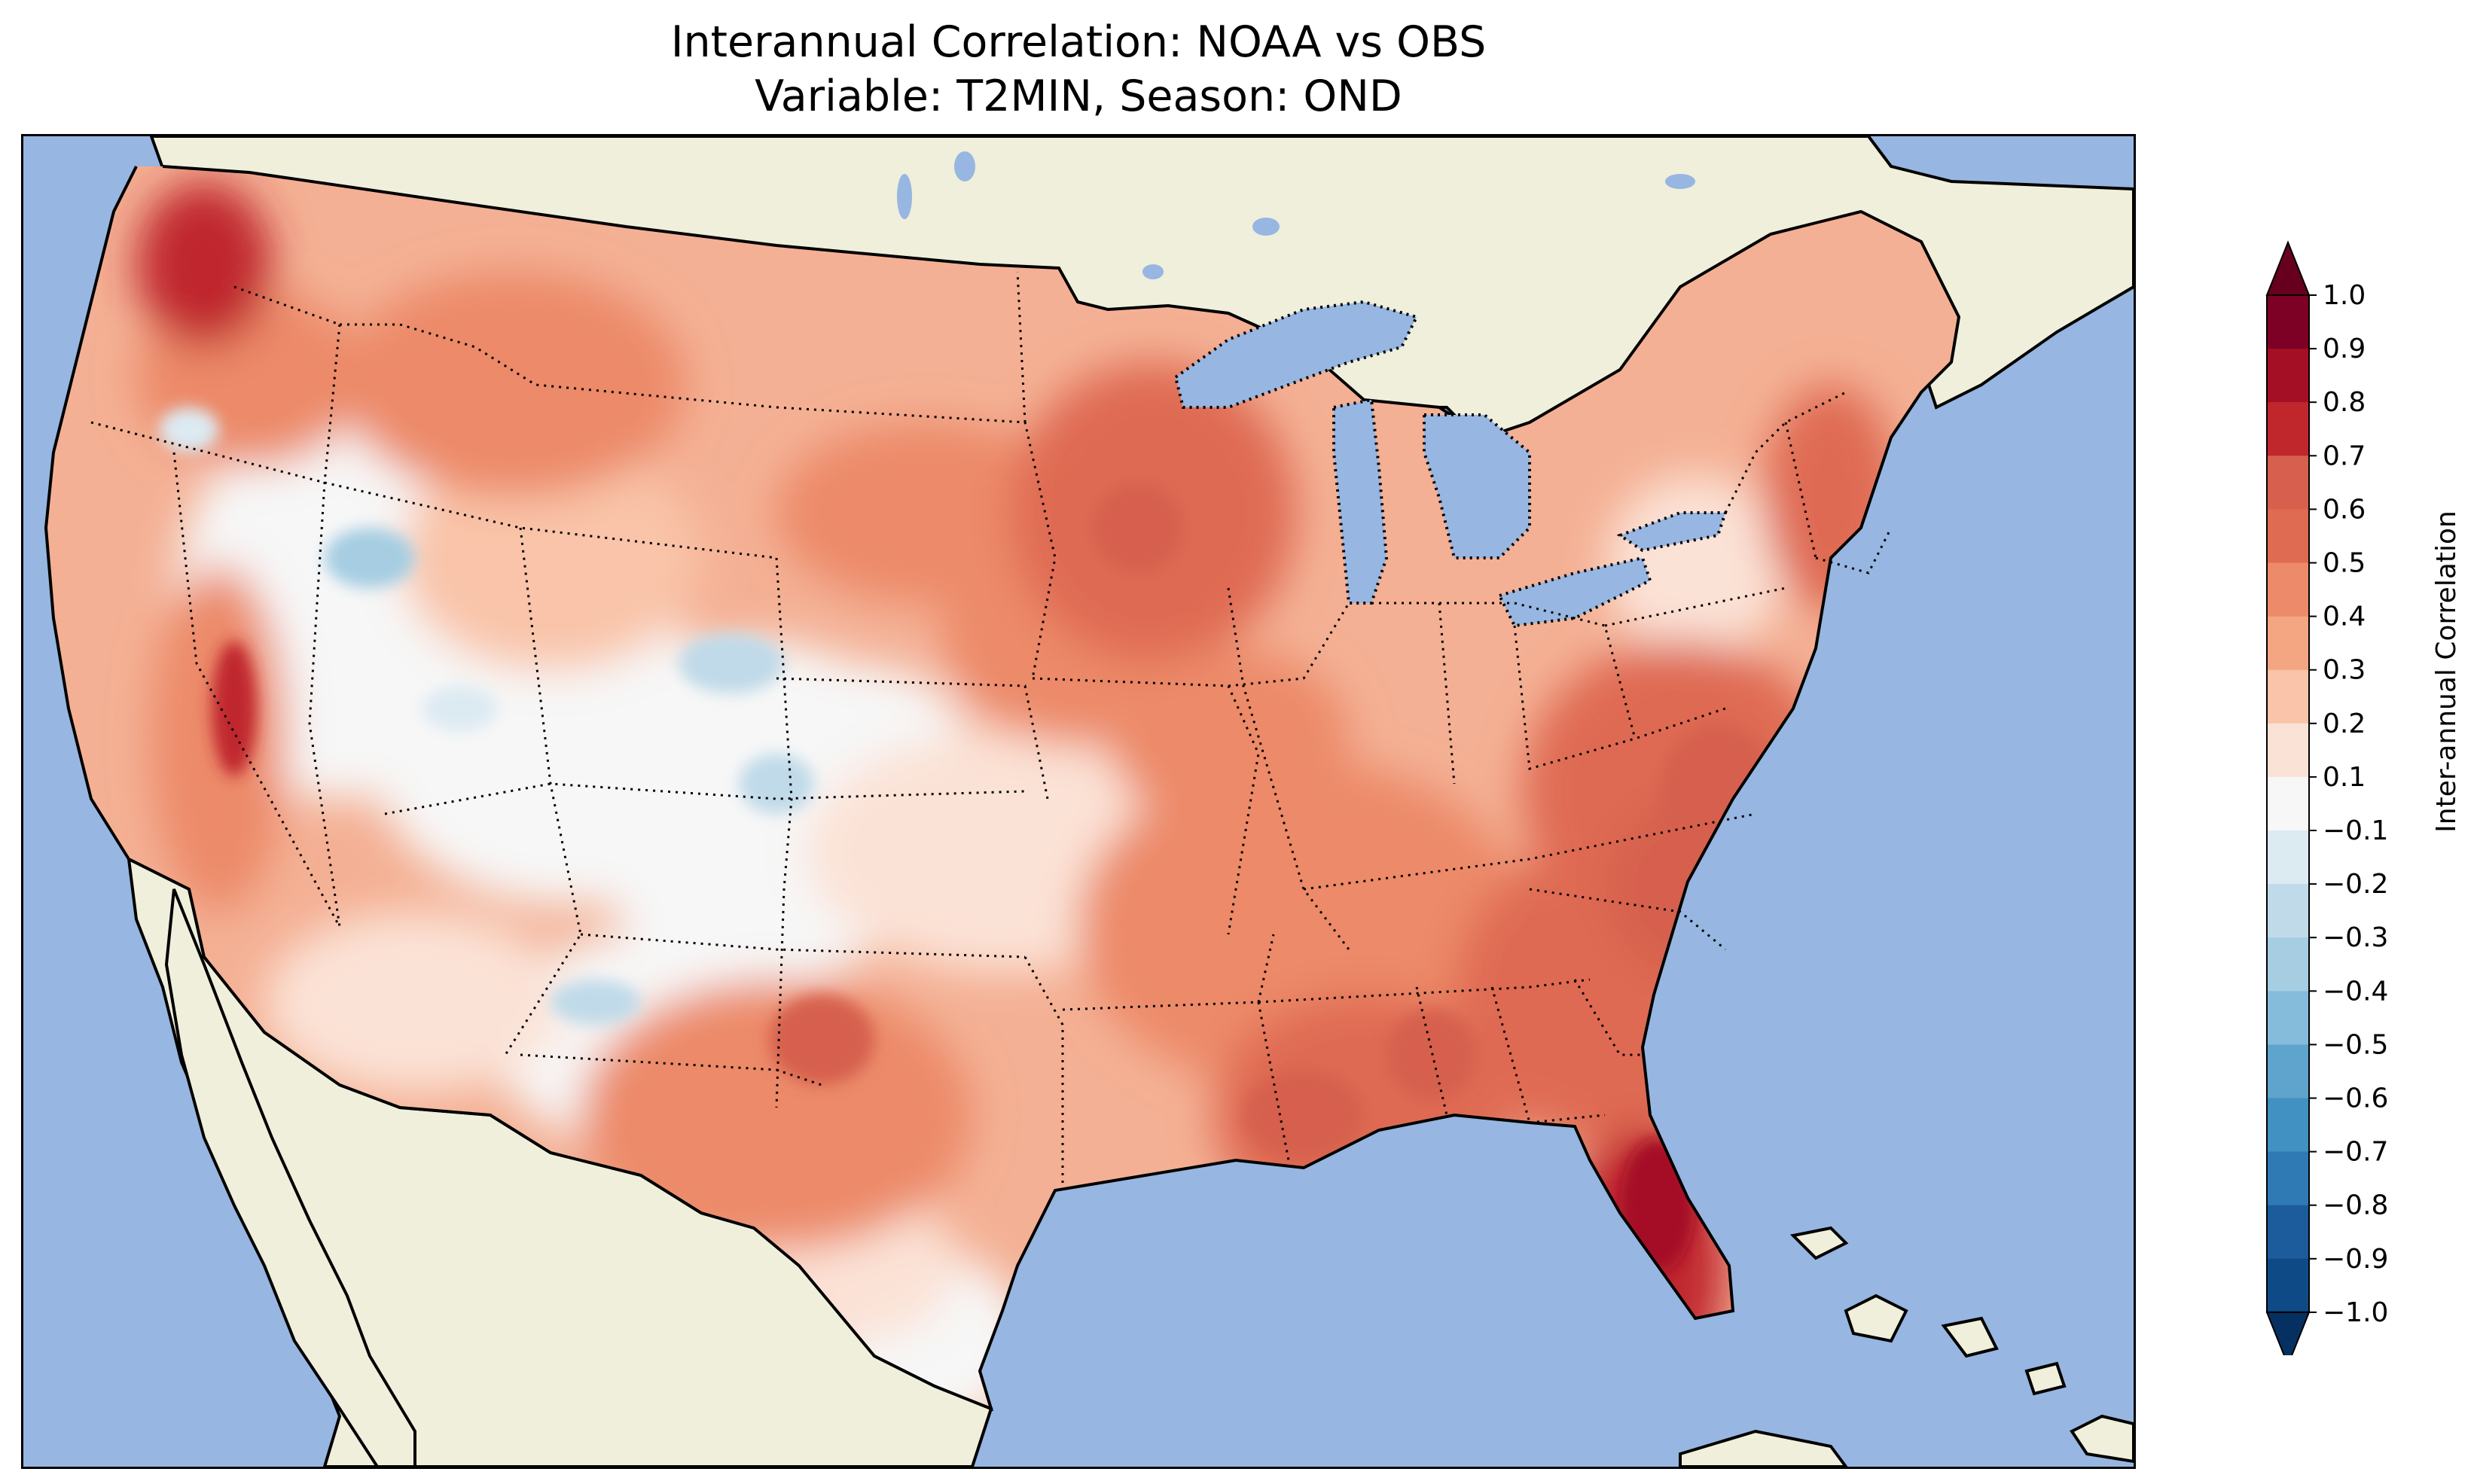 Image resolution: width=2474 pixels, height=1484 pixels. Describe the element at coordinates (2355, 1259) in the screenshot. I see `colorbar-tick-label: −0.9` at that location.